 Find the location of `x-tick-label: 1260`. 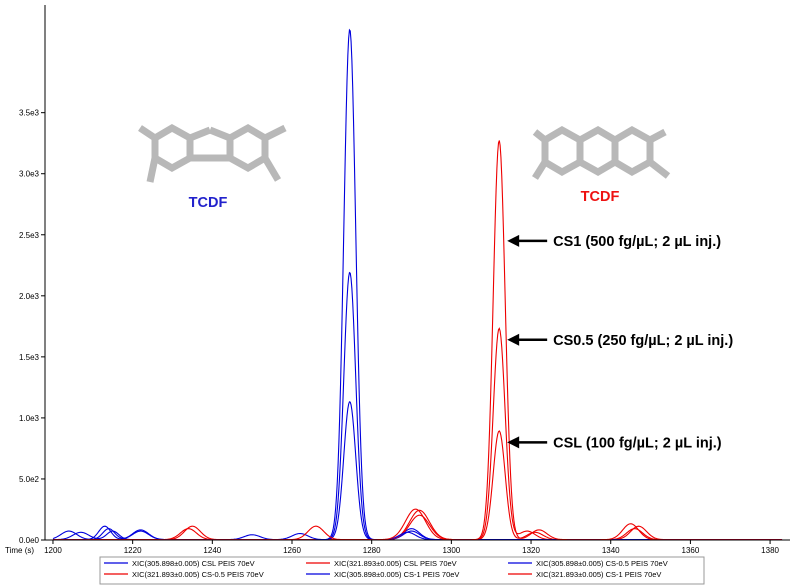

x-tick-label: 1260 is located at coordinates (292, 550).